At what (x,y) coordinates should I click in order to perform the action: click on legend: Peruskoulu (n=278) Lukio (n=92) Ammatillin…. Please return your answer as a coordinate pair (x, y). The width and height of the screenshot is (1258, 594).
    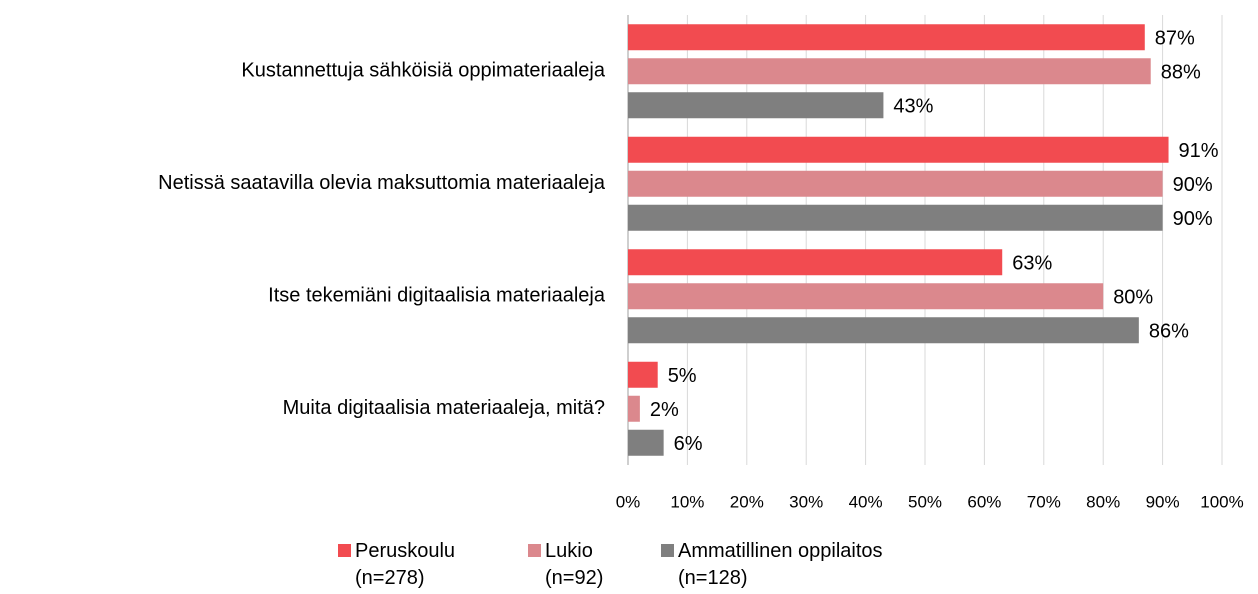
    Looking at the image, I should click on (629, 566).